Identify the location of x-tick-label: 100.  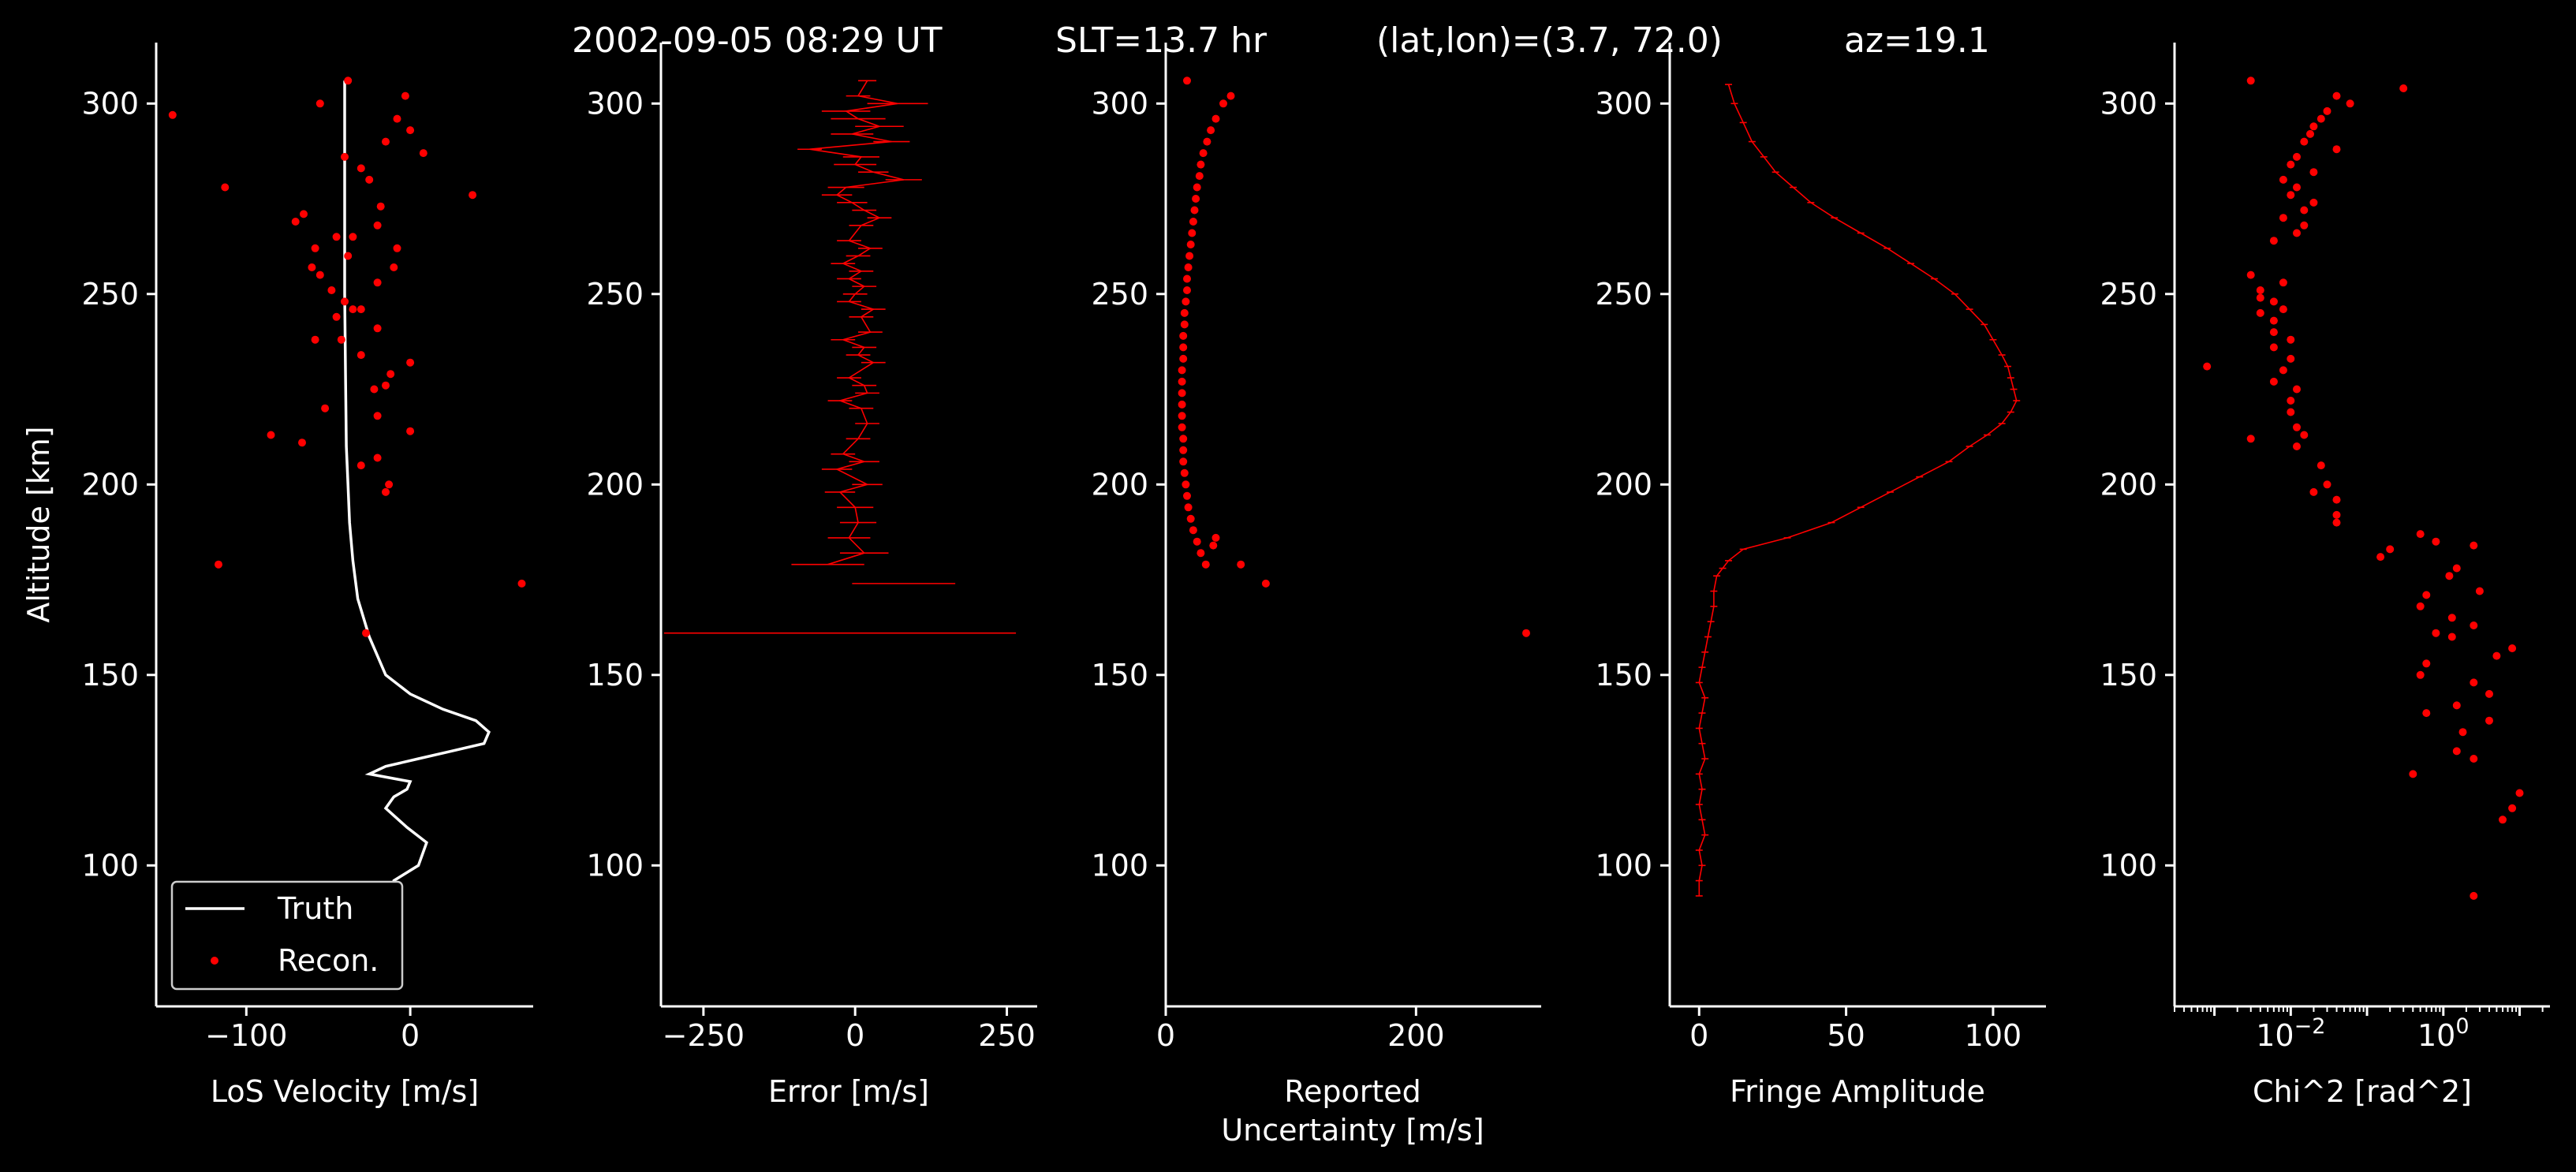
(2443, 1034).